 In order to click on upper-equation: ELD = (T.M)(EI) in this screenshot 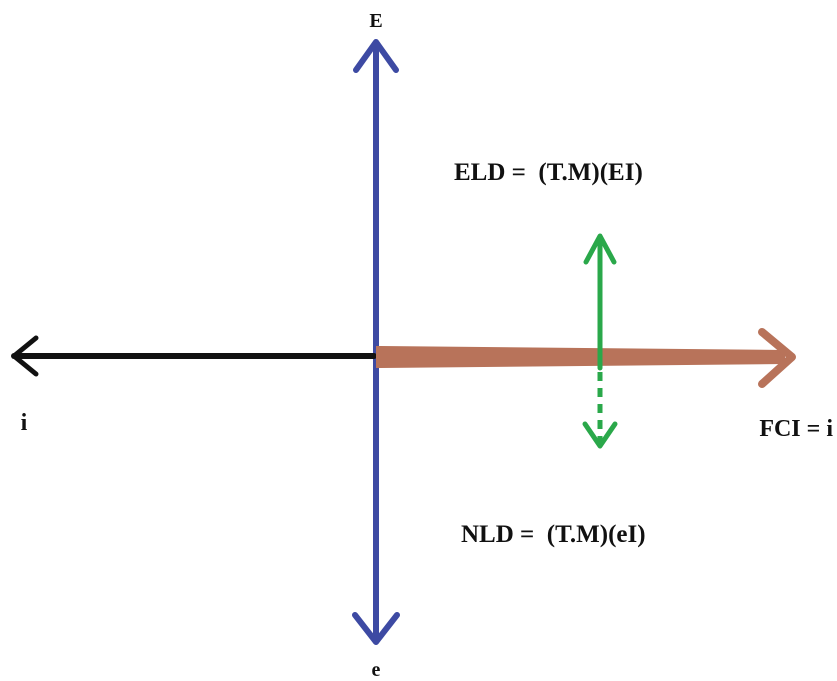, I will do `click(548, 172)`.